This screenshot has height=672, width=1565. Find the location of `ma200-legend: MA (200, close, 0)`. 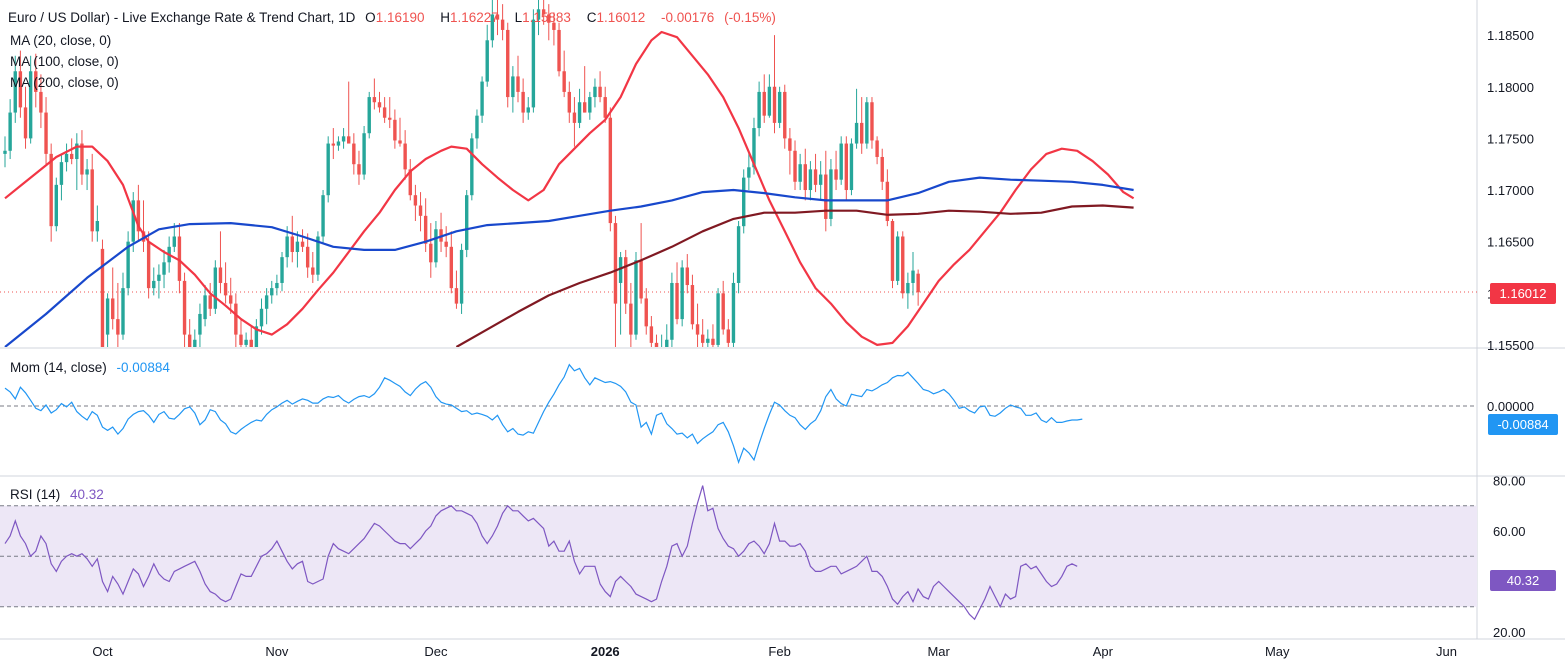

ma200-legend: MA (200, close, 0) is located at coordinates (64, 82).